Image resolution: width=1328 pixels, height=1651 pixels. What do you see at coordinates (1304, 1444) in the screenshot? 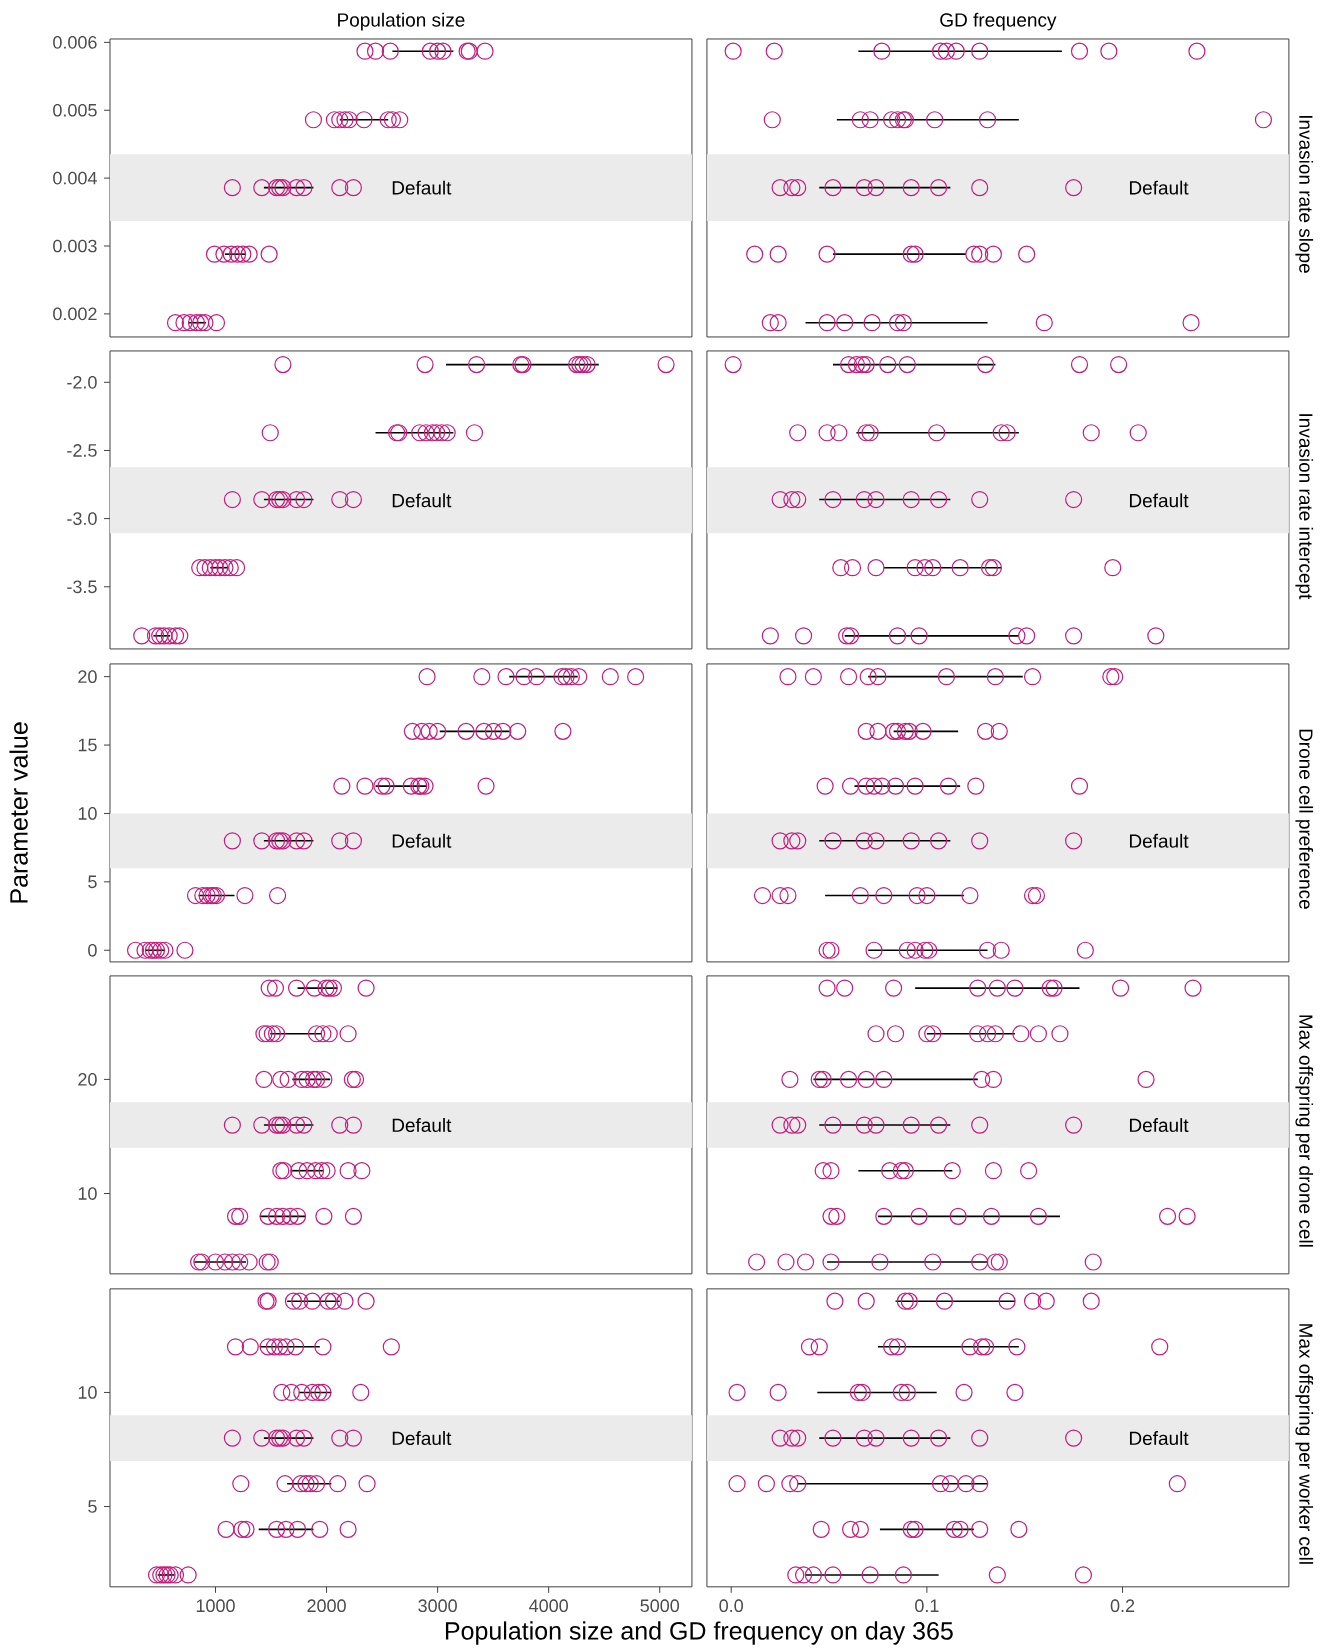
I see `y2-axis-title: Max offspring per worker cell` at bounding box center [1304, 1444].